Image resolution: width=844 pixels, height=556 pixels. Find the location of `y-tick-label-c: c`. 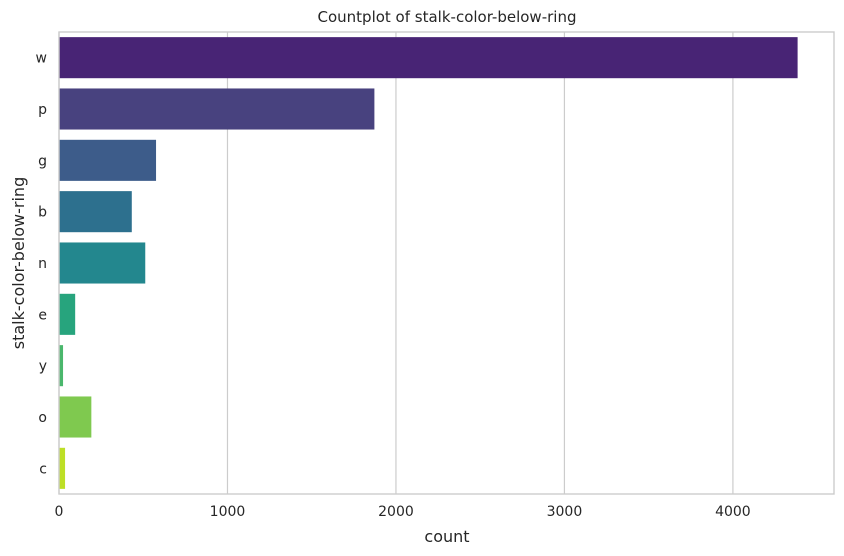

y-tick-label-c: c is located at coordinates (43, 469).